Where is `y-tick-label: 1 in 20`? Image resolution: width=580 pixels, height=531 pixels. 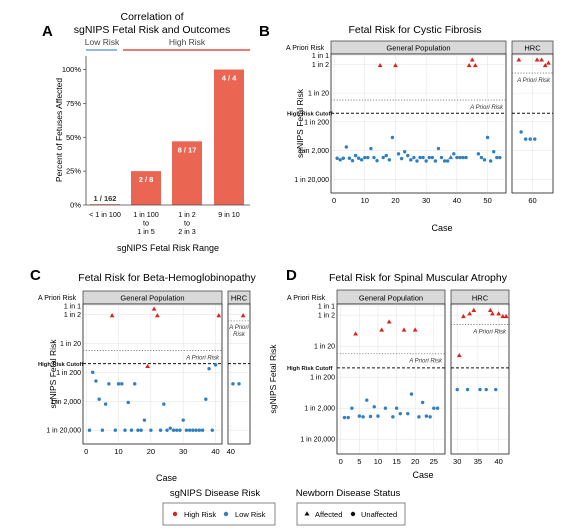 y-tick-label: 1 in 20 is located at coordinates (70, 344).